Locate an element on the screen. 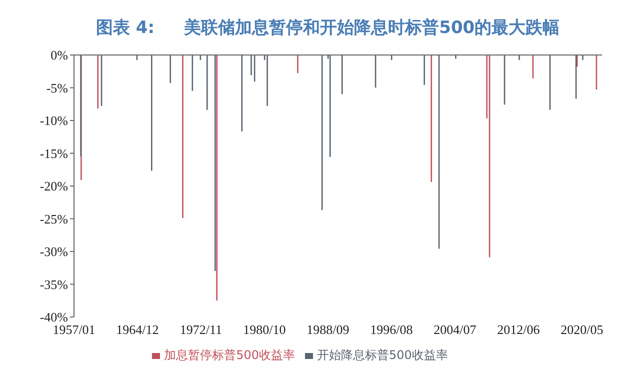 Image resolution: width=640 pixels, height=382 pixels. y-tick-label: -35% is located at coordinates (54, 284).